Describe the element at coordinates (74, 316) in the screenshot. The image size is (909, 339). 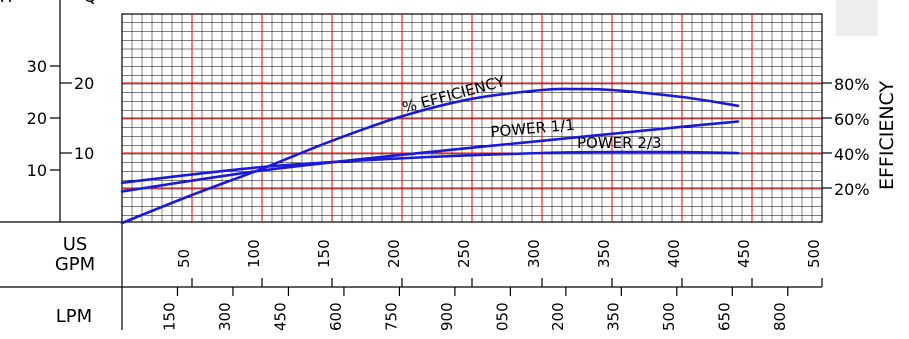
I see `lpm-label: LPM` at that location.